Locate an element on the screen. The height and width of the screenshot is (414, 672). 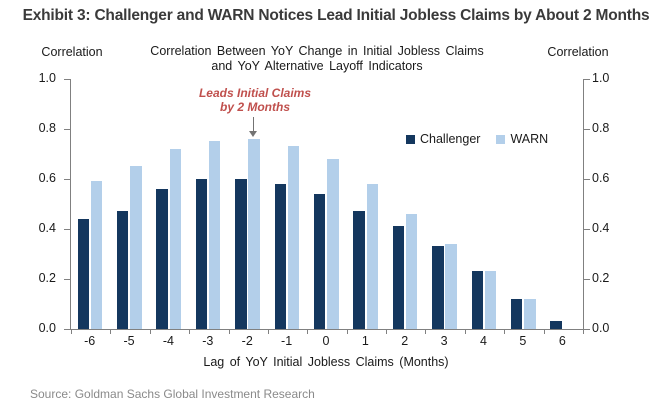
bar-warn--3 is located at coordinates (215, 235).